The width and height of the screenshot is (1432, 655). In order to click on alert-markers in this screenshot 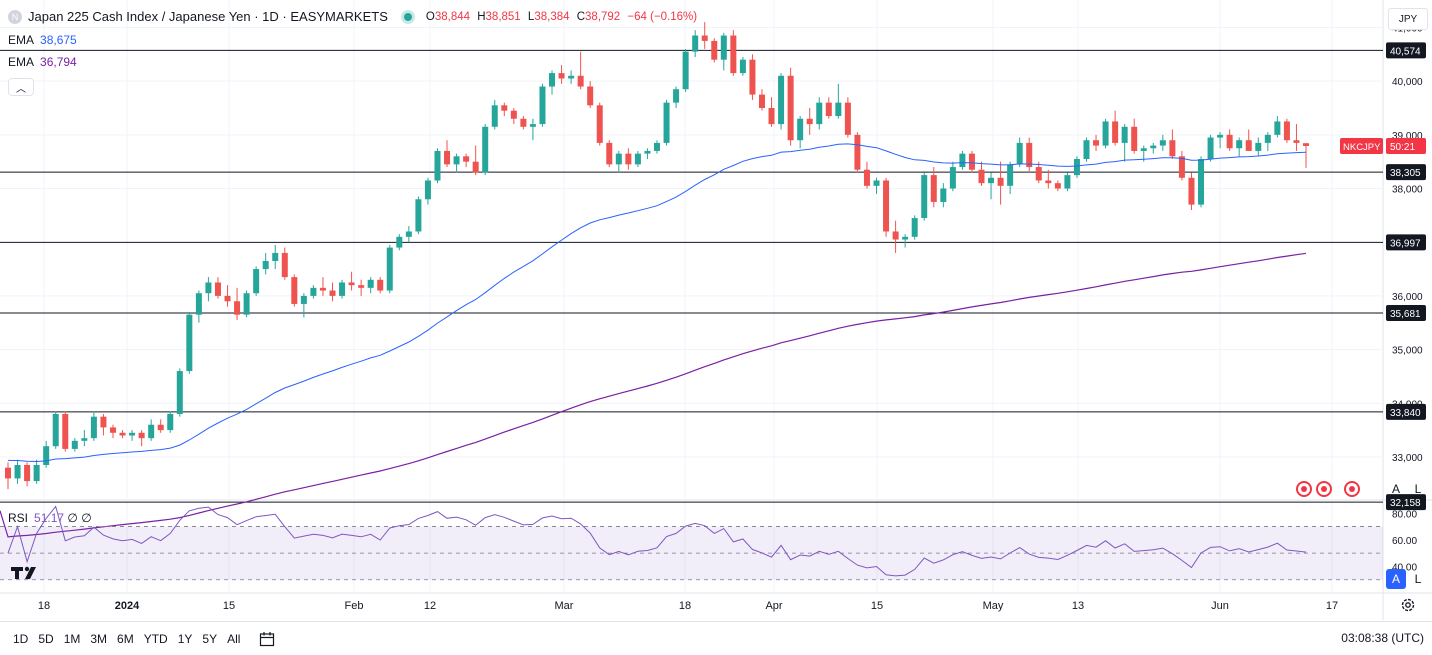, I will do `click(1328, 489)`.